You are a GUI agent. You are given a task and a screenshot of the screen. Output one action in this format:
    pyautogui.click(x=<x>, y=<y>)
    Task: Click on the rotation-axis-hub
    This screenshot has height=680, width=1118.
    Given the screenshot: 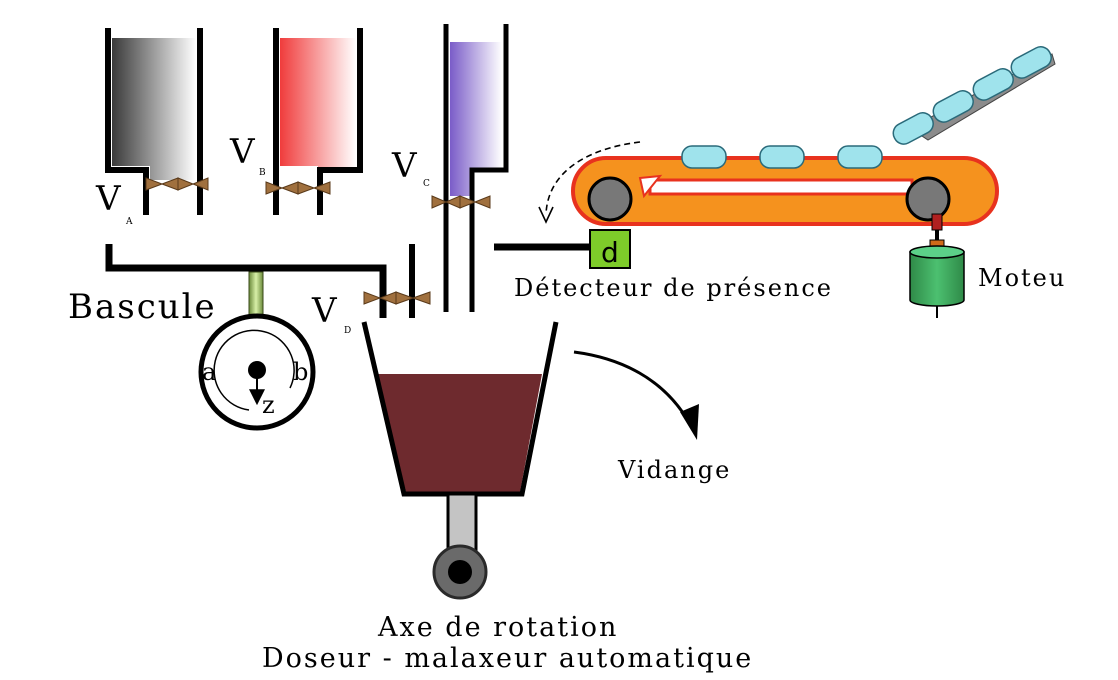 What is the action you would take?
    pyautogui.click(x=460, y=572)
    